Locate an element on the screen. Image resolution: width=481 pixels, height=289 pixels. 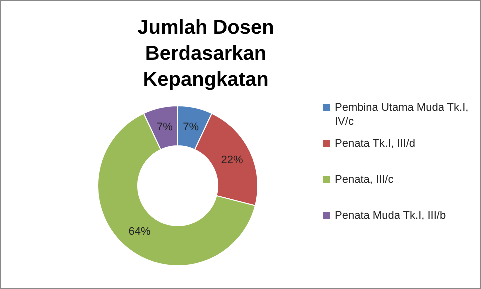
legend-label: Penata Muda Tk.I, III/b is located at coordinates (391, 216).